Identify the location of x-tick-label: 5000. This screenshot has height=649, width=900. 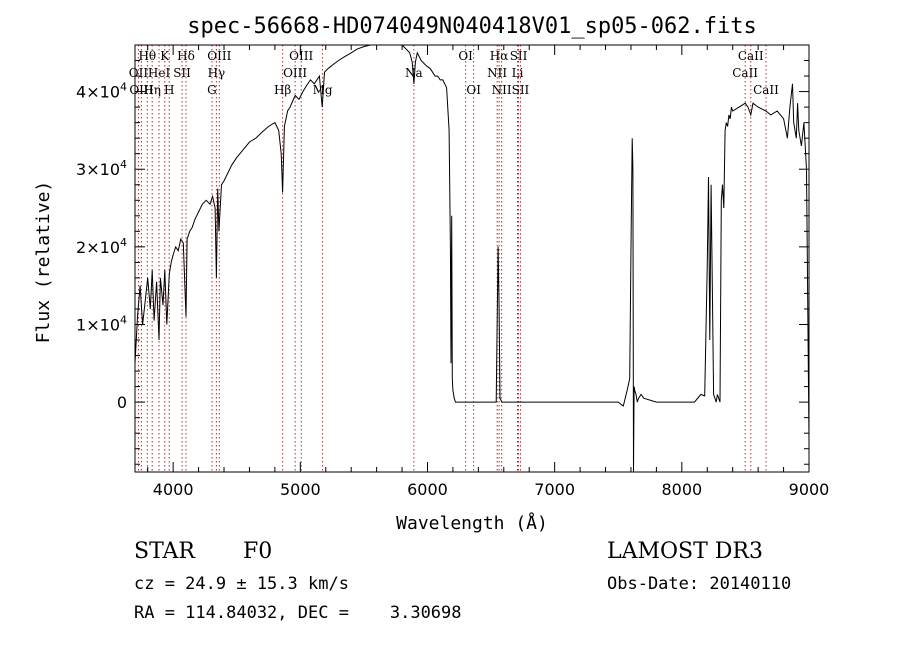
(300, 489).